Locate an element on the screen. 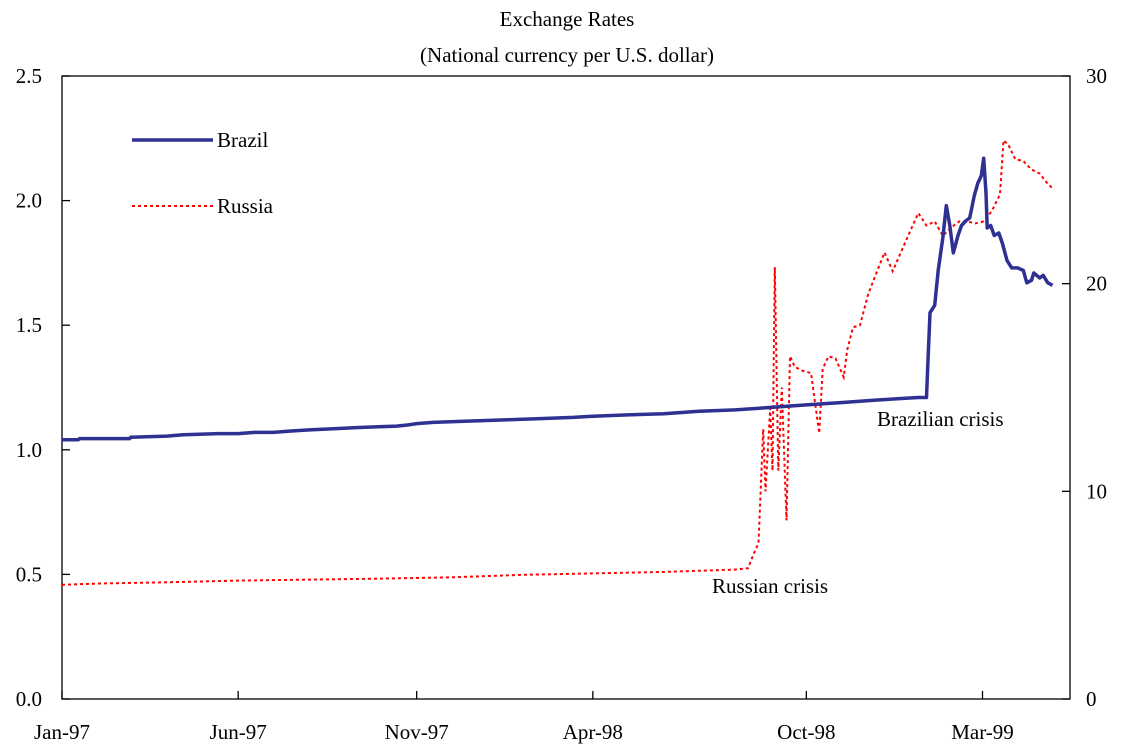  x-tick-label: Jan-97 is located at coordinates (62, 732).